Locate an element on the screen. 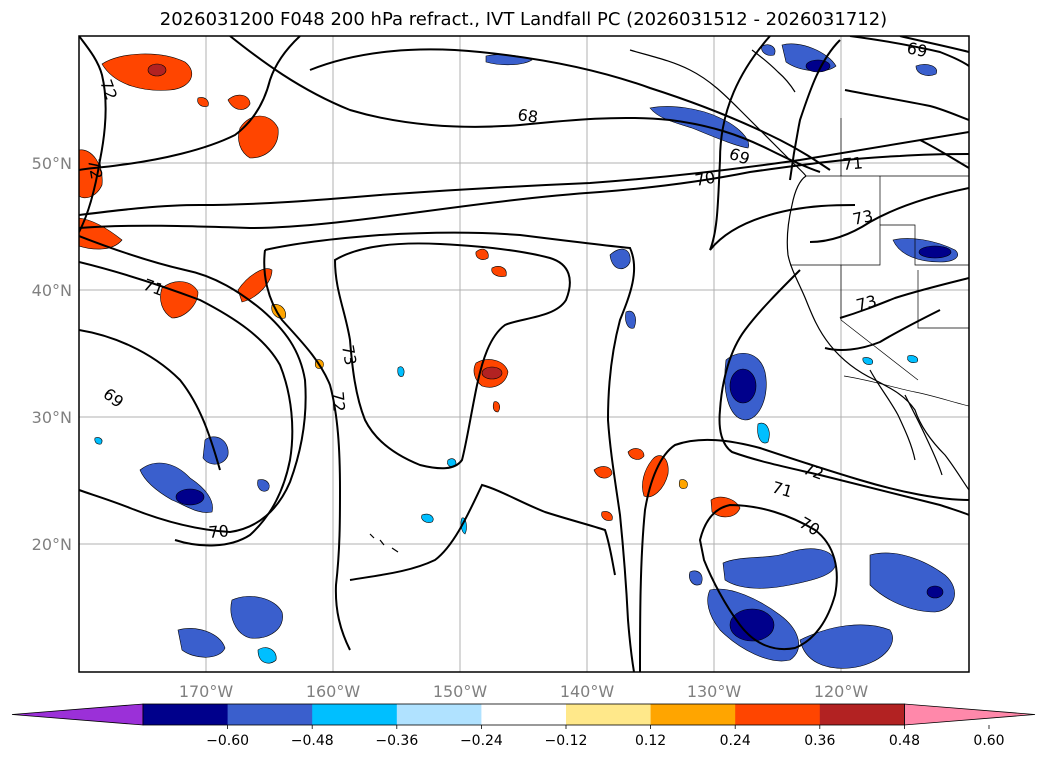 Image resolution: width=1047 pixels, height=765 pixels. colorbar-frame is located at coordinates (523, 714).